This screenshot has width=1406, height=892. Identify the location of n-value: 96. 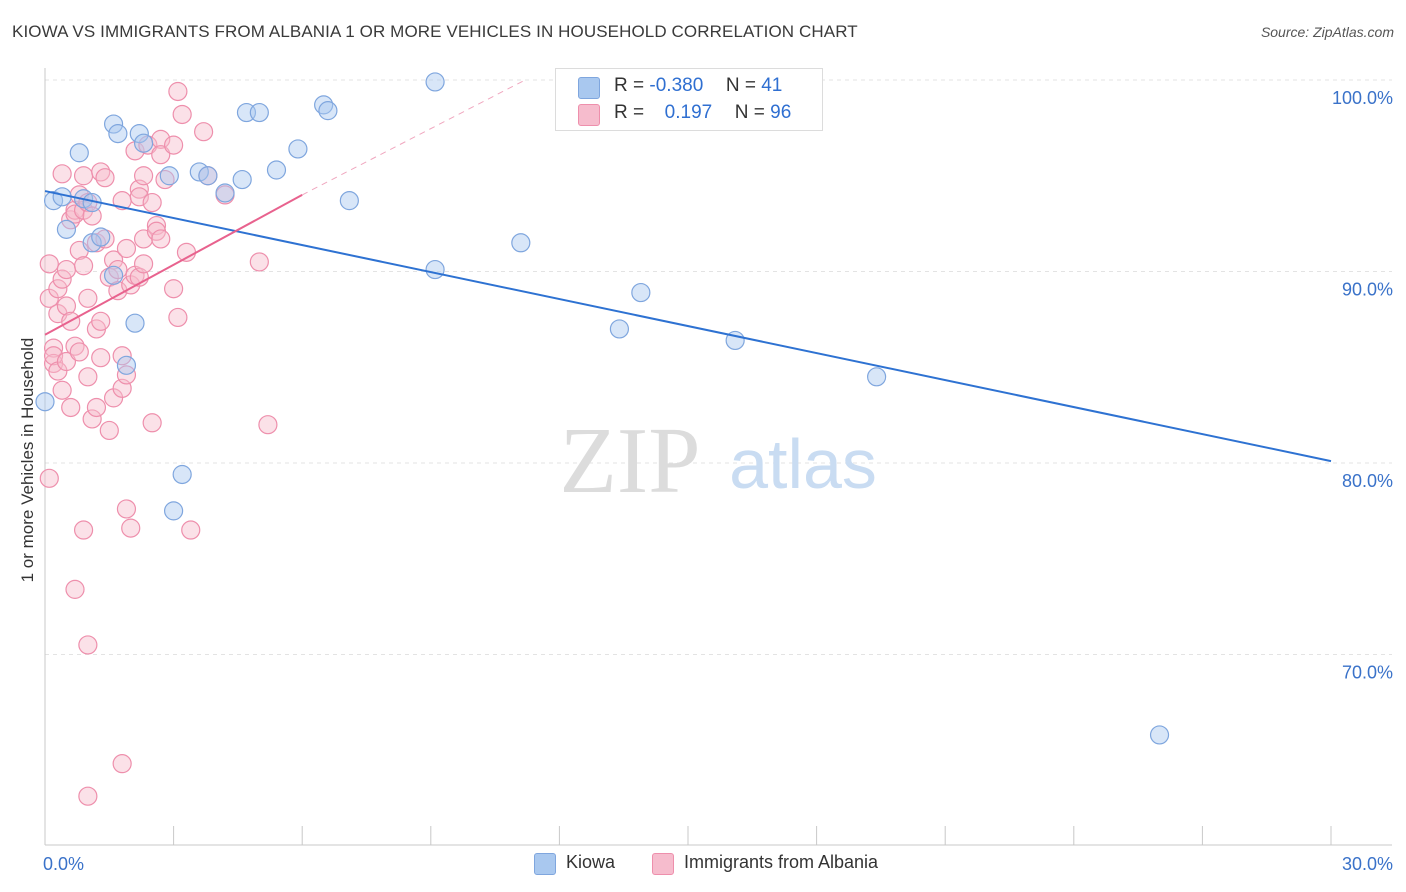
(781, 112).